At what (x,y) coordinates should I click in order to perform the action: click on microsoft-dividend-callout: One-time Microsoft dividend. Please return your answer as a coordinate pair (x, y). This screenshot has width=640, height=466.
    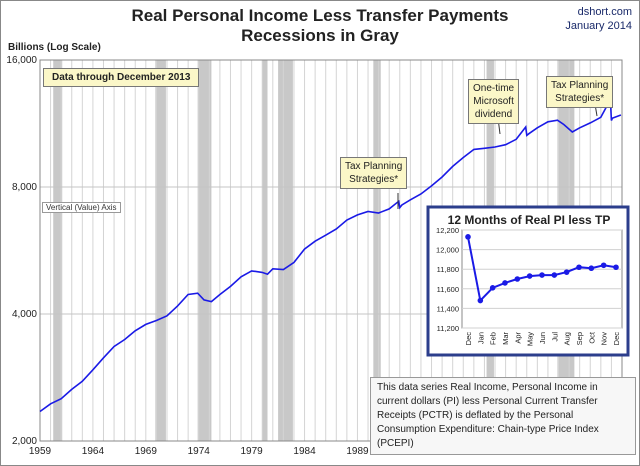
    Looking at the image, I should click on (494, 101).